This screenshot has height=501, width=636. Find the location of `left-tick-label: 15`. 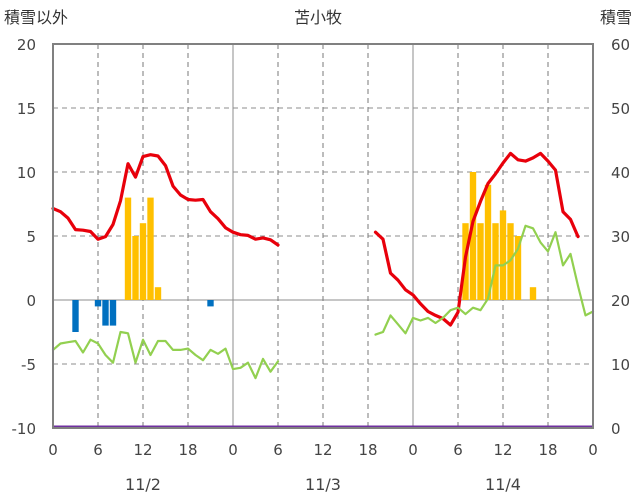

left-tick-label: 15 is located at coordinates (26, 109).